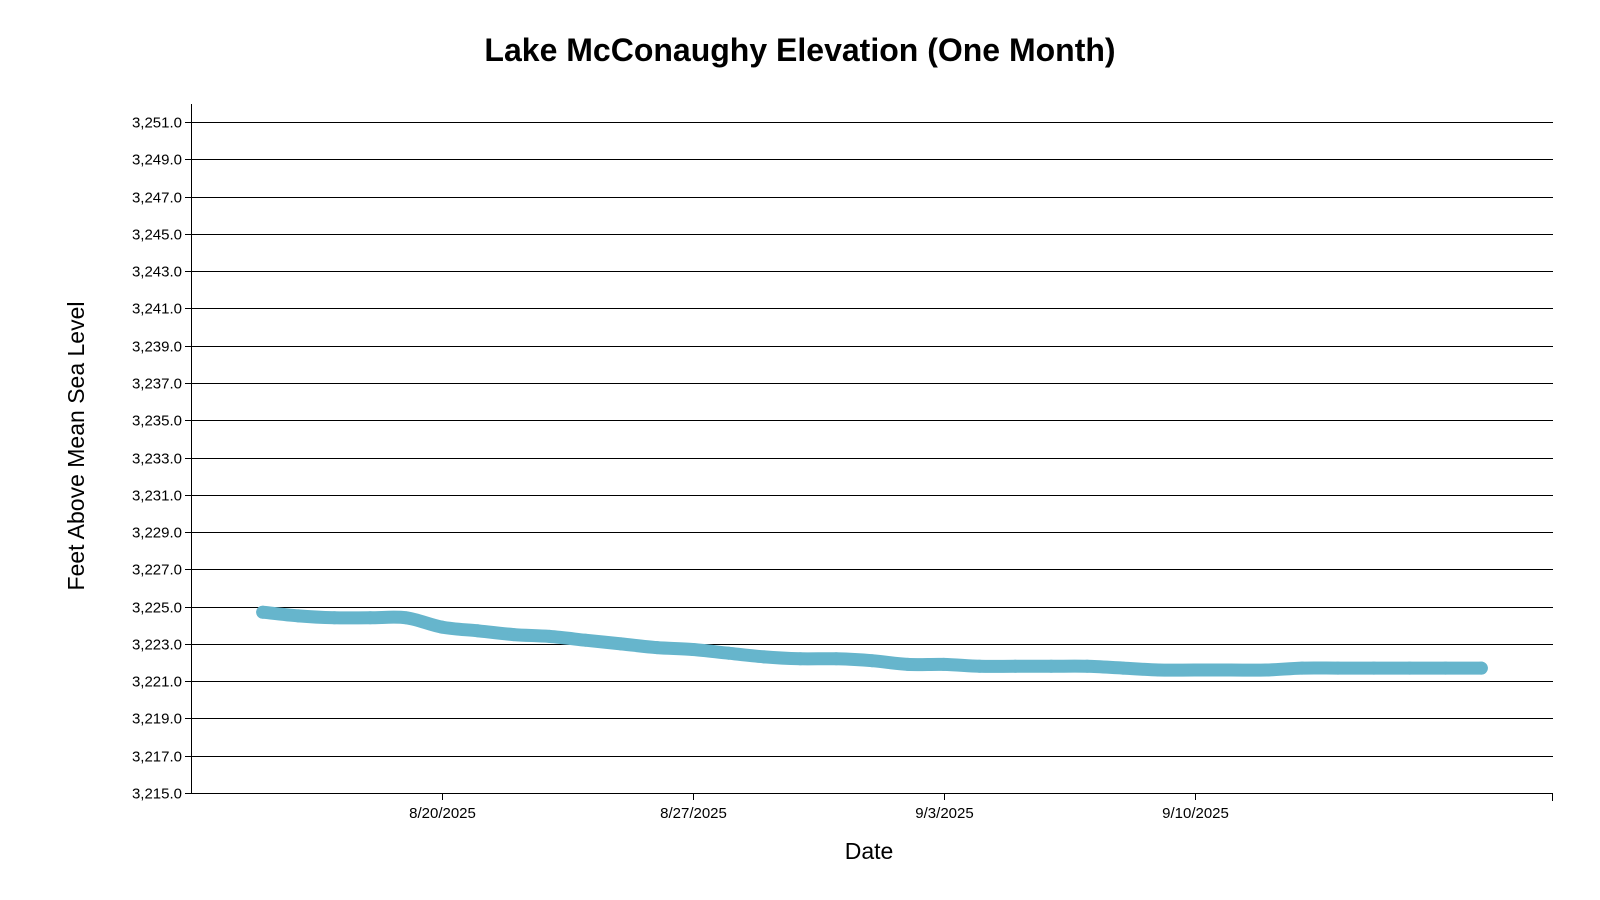 This screenshot has width=1600, height=900. Describe the element at coordinates (157, 421) in the screenshot. I see `y-tick-label: 3,235.0` at that location.